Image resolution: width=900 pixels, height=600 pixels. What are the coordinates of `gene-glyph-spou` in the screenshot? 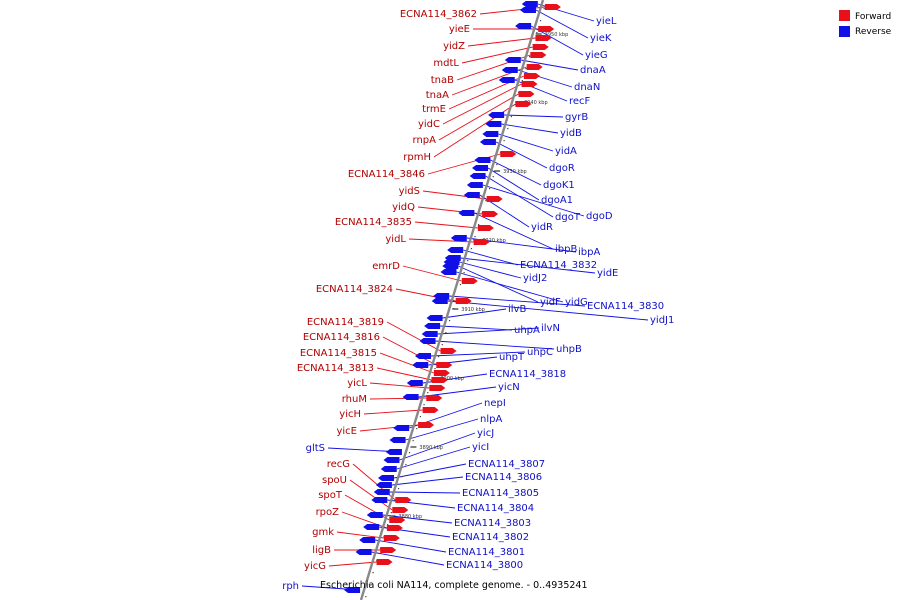 It's located at (400, 510).